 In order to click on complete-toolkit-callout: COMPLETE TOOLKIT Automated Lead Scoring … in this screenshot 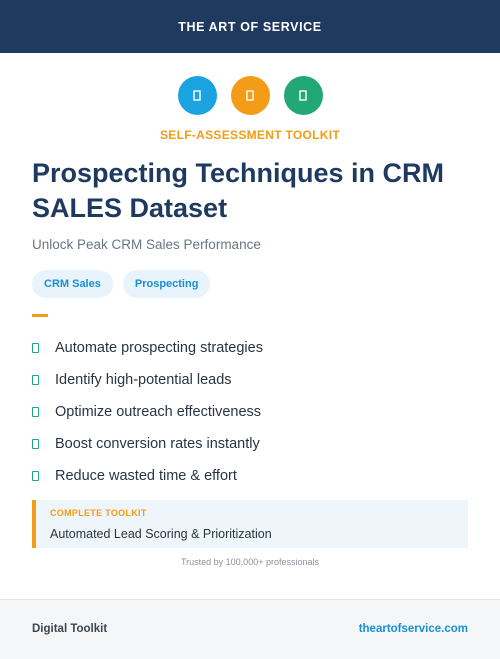, I will do `click(250, 524)`.